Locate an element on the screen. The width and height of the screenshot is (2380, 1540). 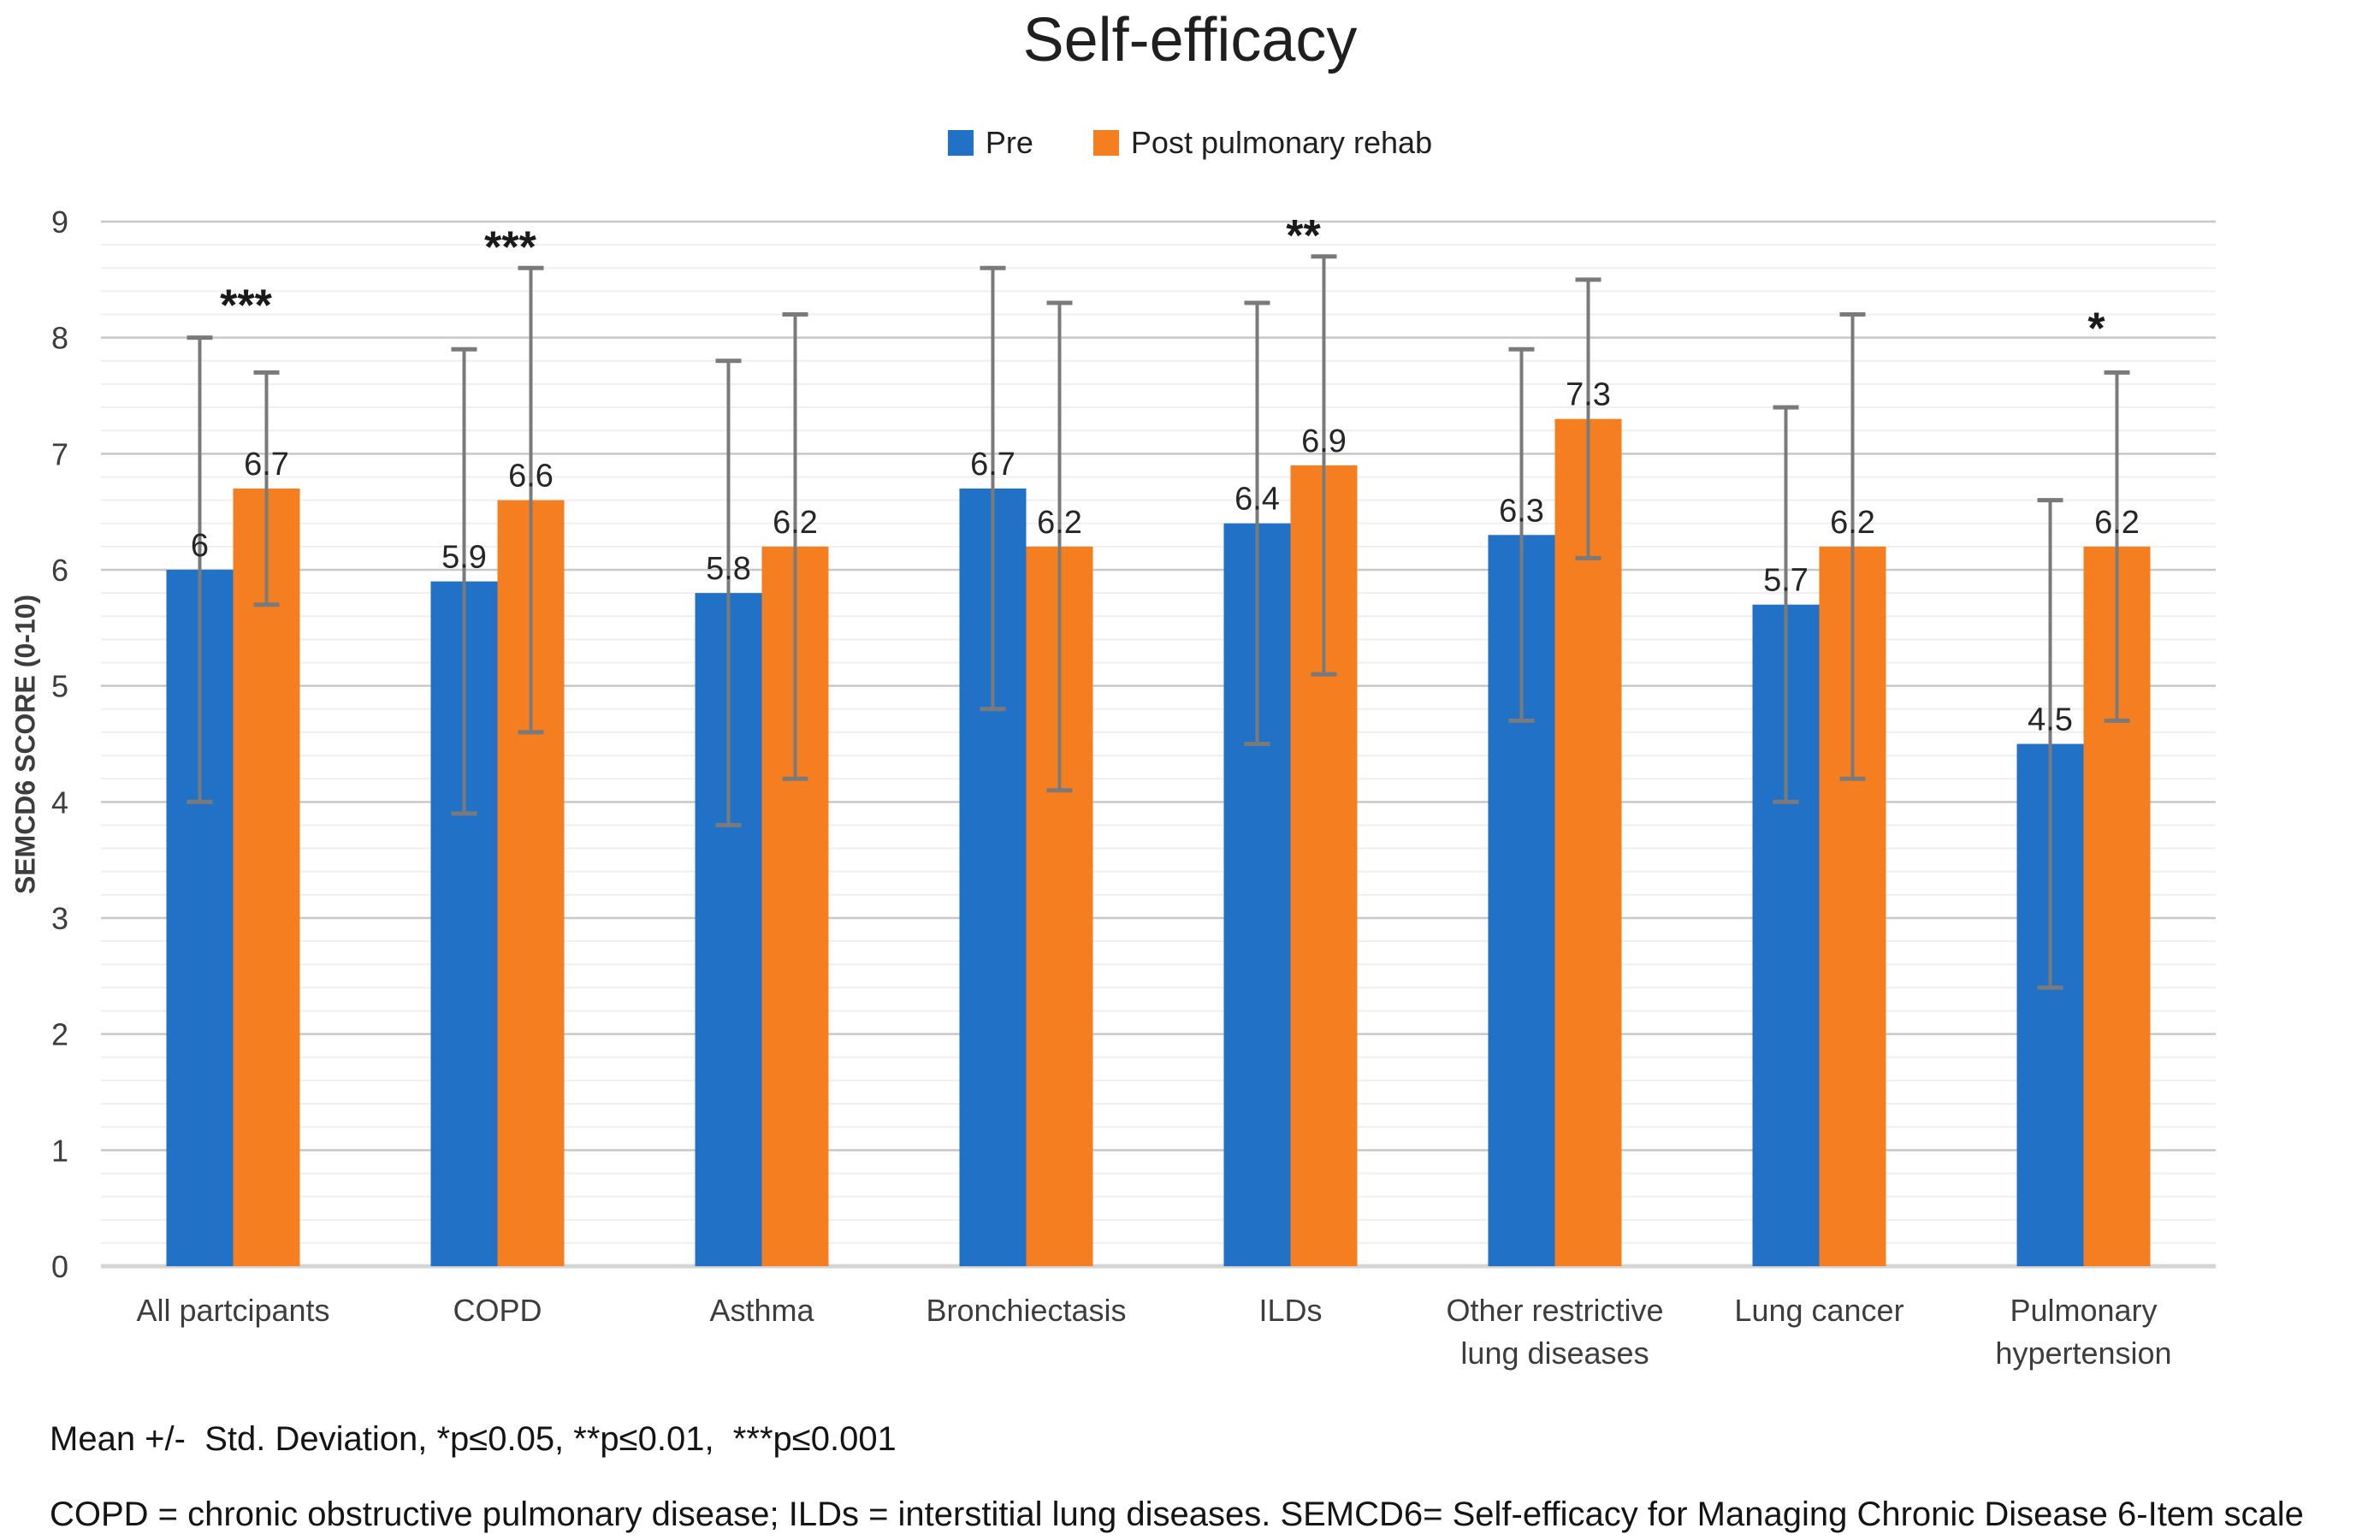
value-label-pre-1: 6 is located at coordinates (200, 546).